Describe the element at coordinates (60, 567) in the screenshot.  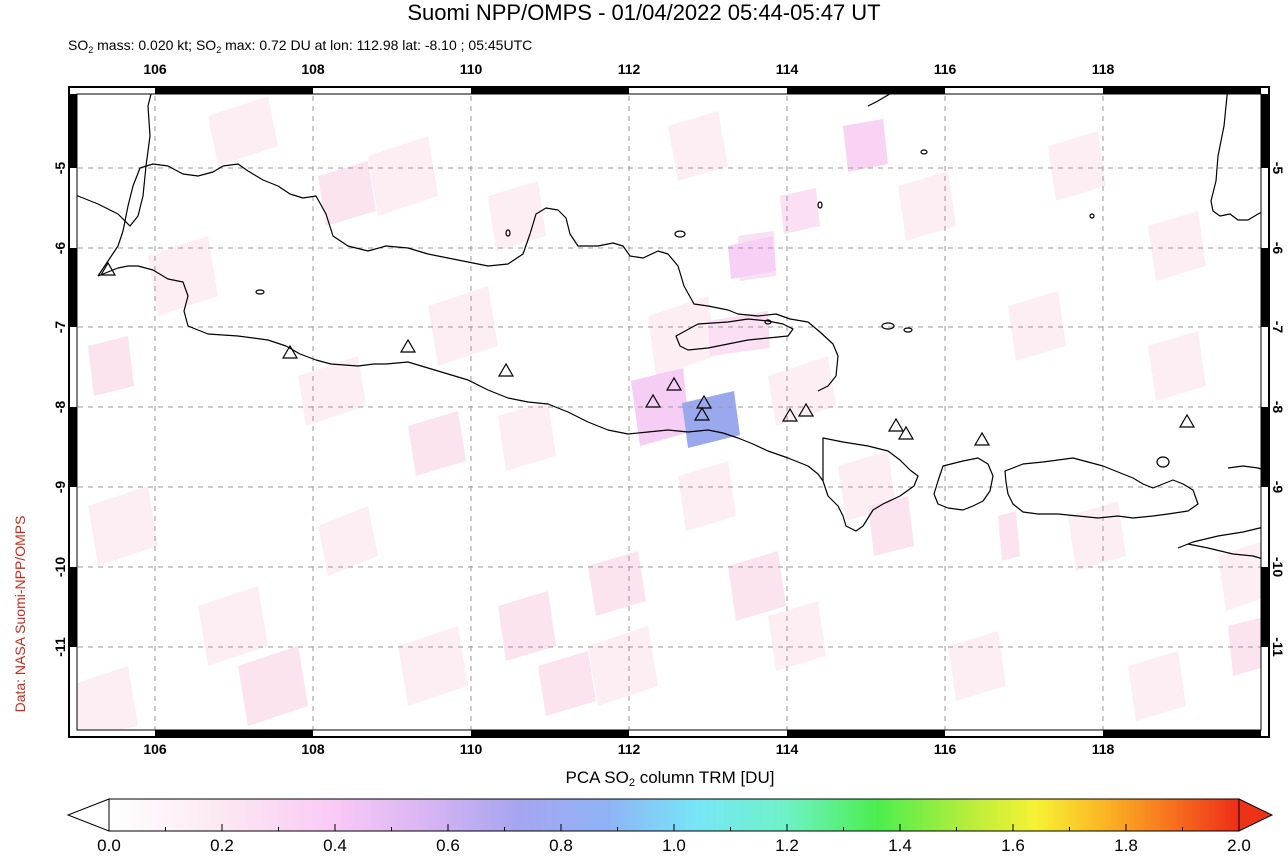
I see `lat-tick-left: -10` at that location.